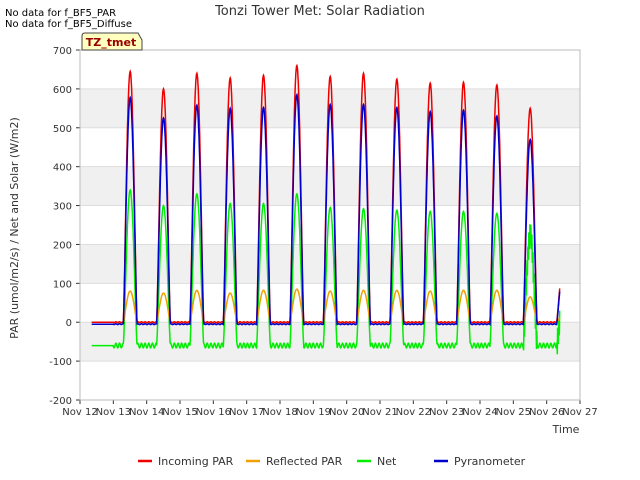 This screenshot has width=640, height=480. What do you see at coordinates (62, 245) in the screenshot?
I see `y-tick-label: 200` at bounding box center [62, 245].